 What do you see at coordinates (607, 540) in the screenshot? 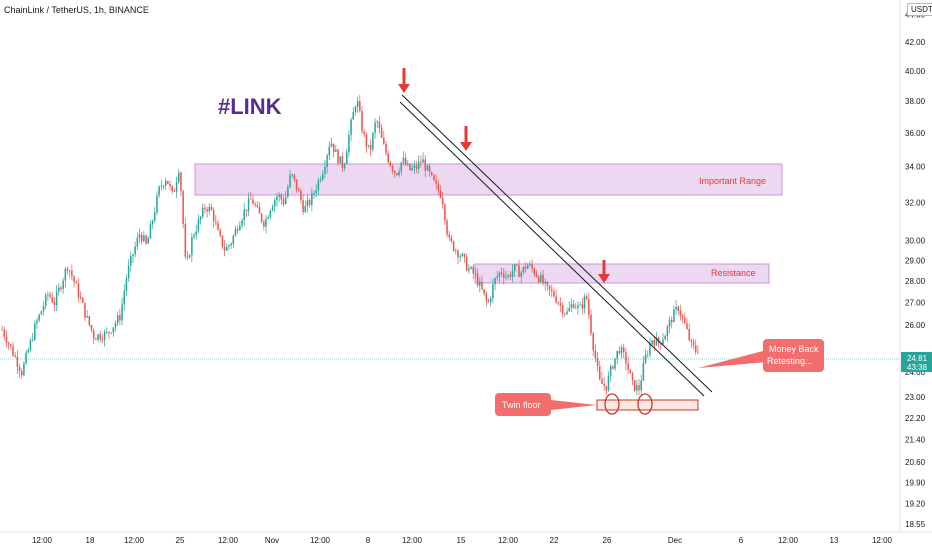
I see `x-tick-label: 26` at bounding box center [607, 540].